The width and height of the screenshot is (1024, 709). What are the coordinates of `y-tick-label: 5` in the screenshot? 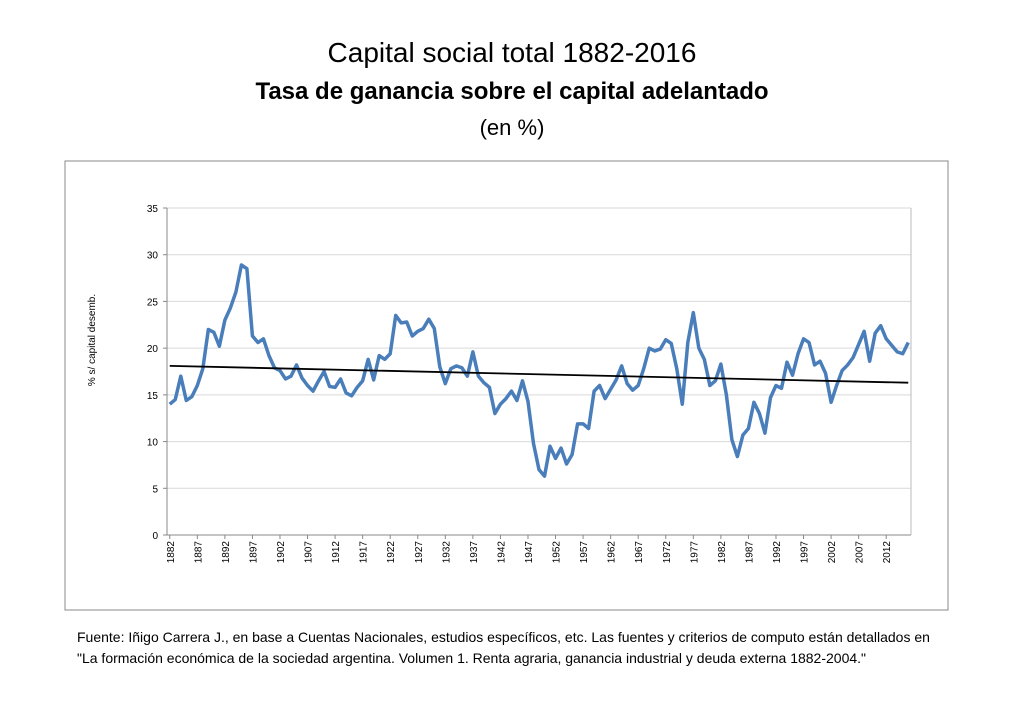 It's located at (155, 489).